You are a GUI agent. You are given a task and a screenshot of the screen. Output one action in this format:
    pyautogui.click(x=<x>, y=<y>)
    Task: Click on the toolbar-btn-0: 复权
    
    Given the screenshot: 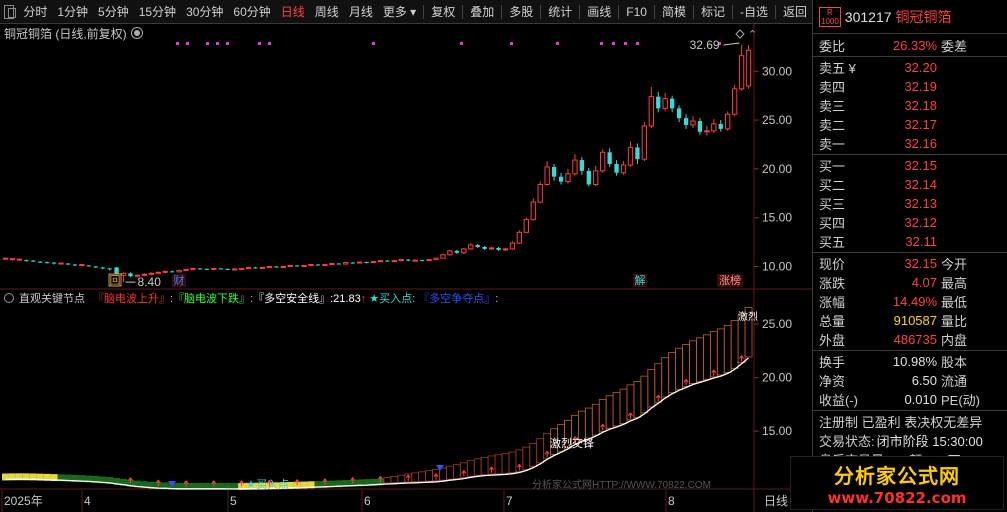 What is the action you would take?
    pyautogui.click(x=443, y=11)
    